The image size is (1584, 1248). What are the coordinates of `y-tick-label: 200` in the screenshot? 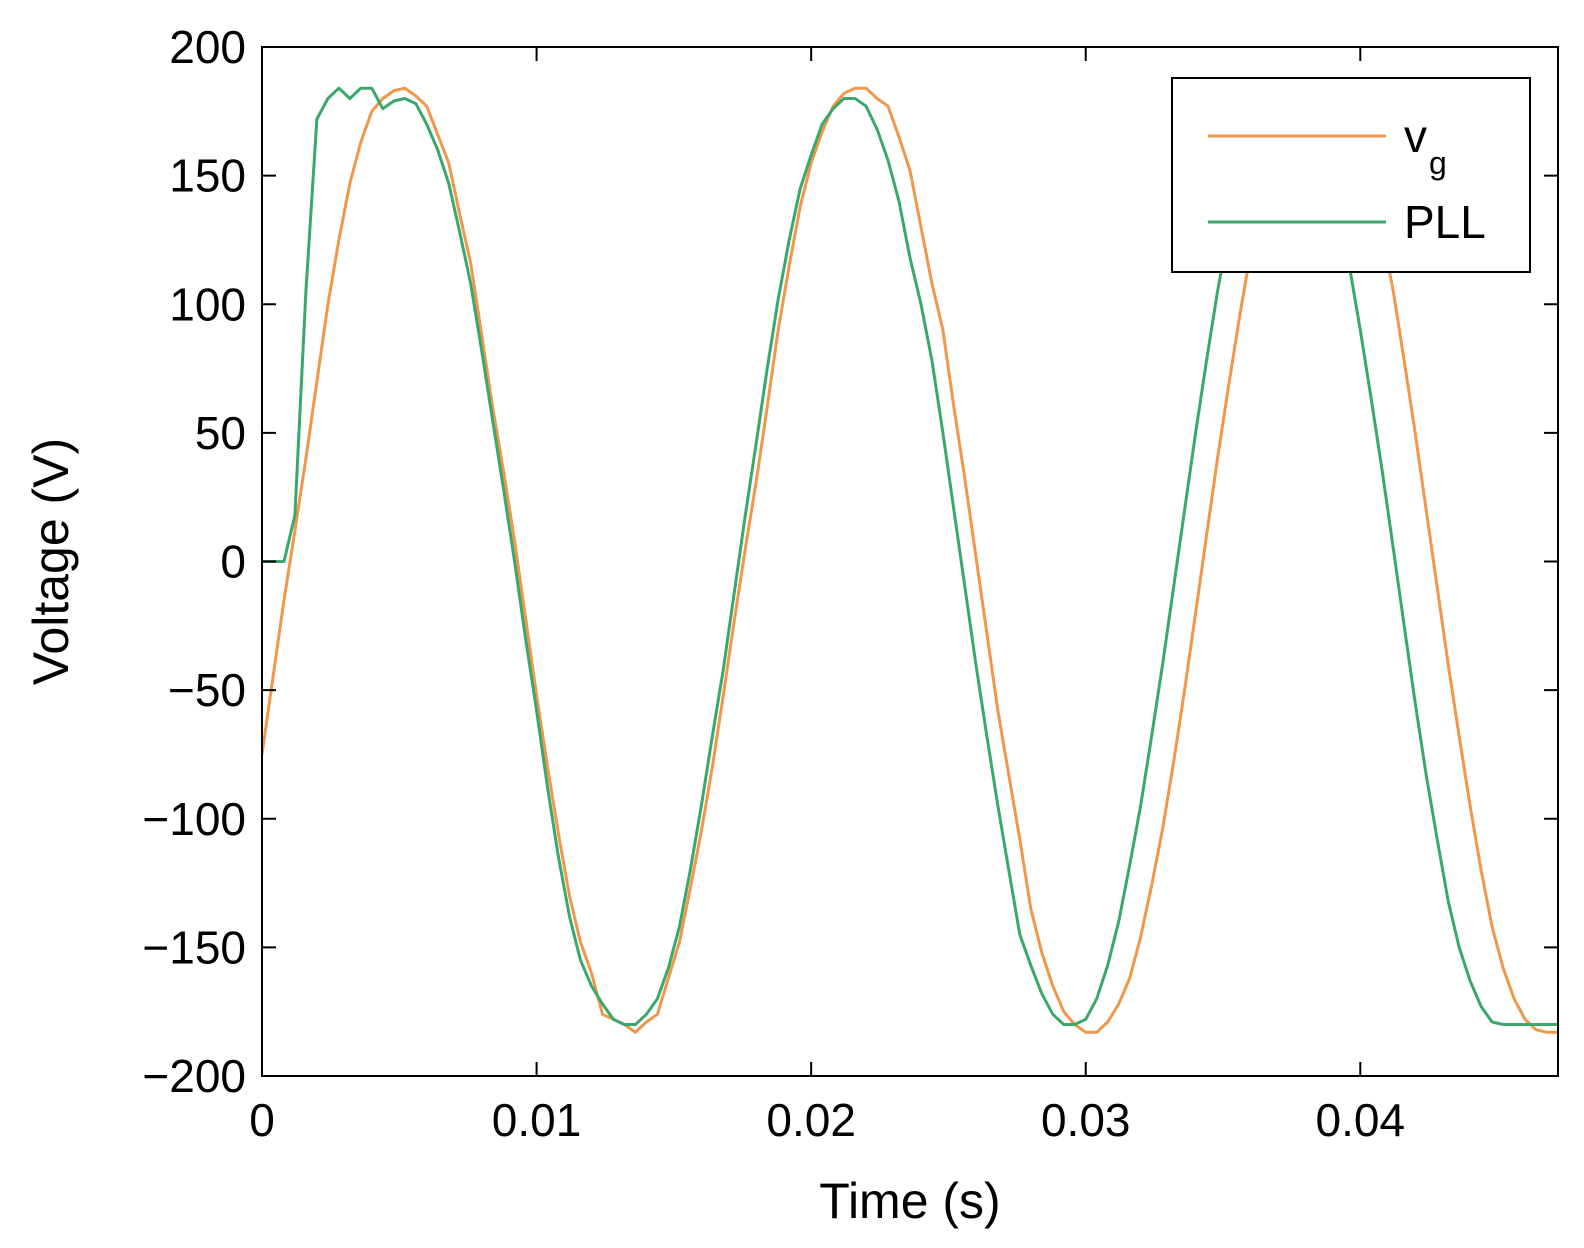 It's located at (207, 47).